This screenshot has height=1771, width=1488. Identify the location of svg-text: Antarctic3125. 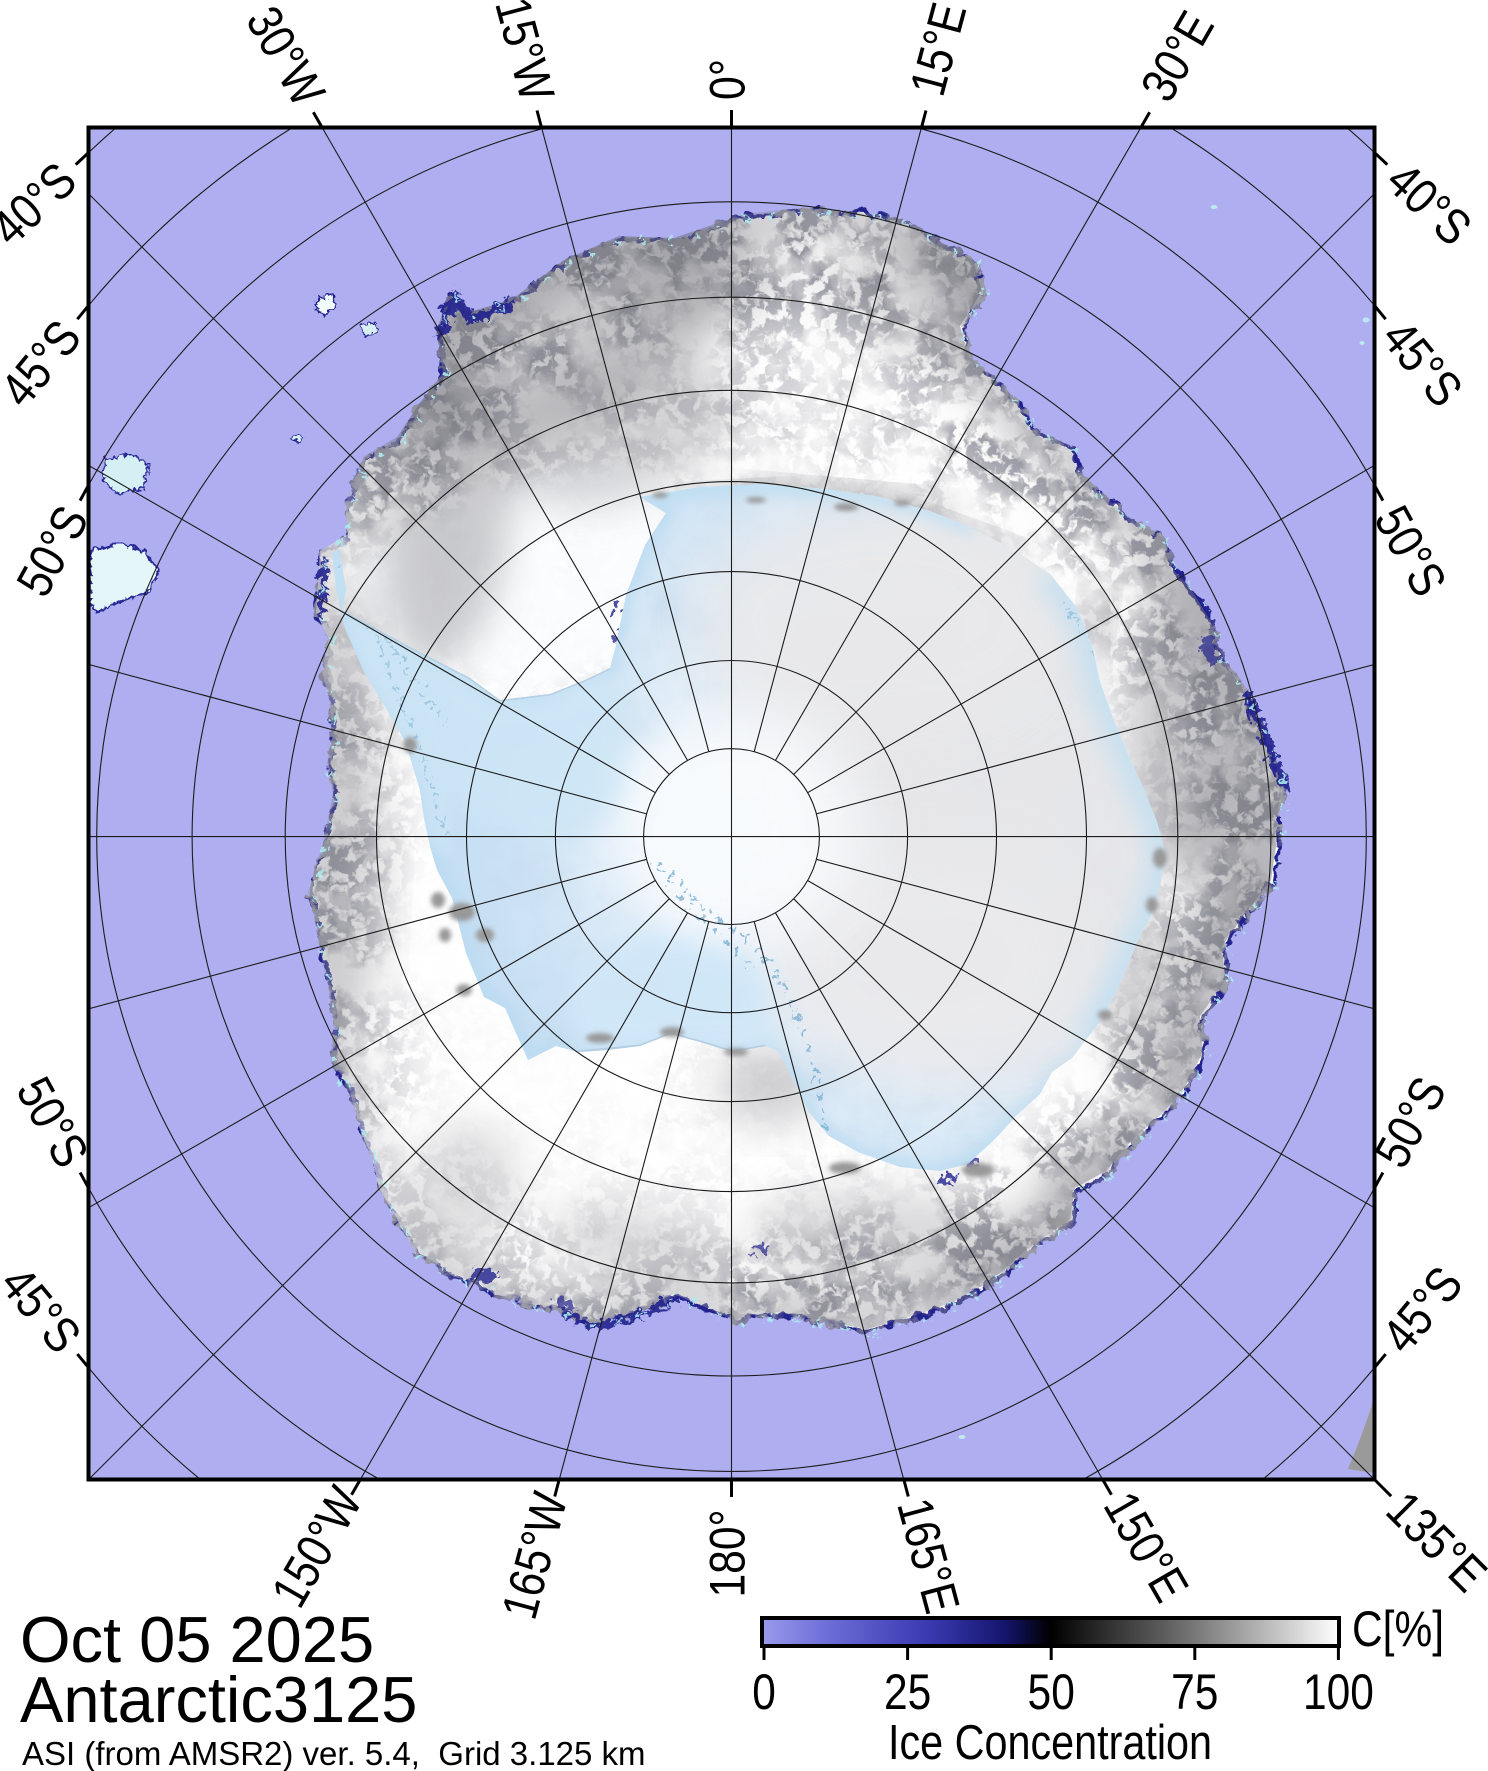
(218, 1699).